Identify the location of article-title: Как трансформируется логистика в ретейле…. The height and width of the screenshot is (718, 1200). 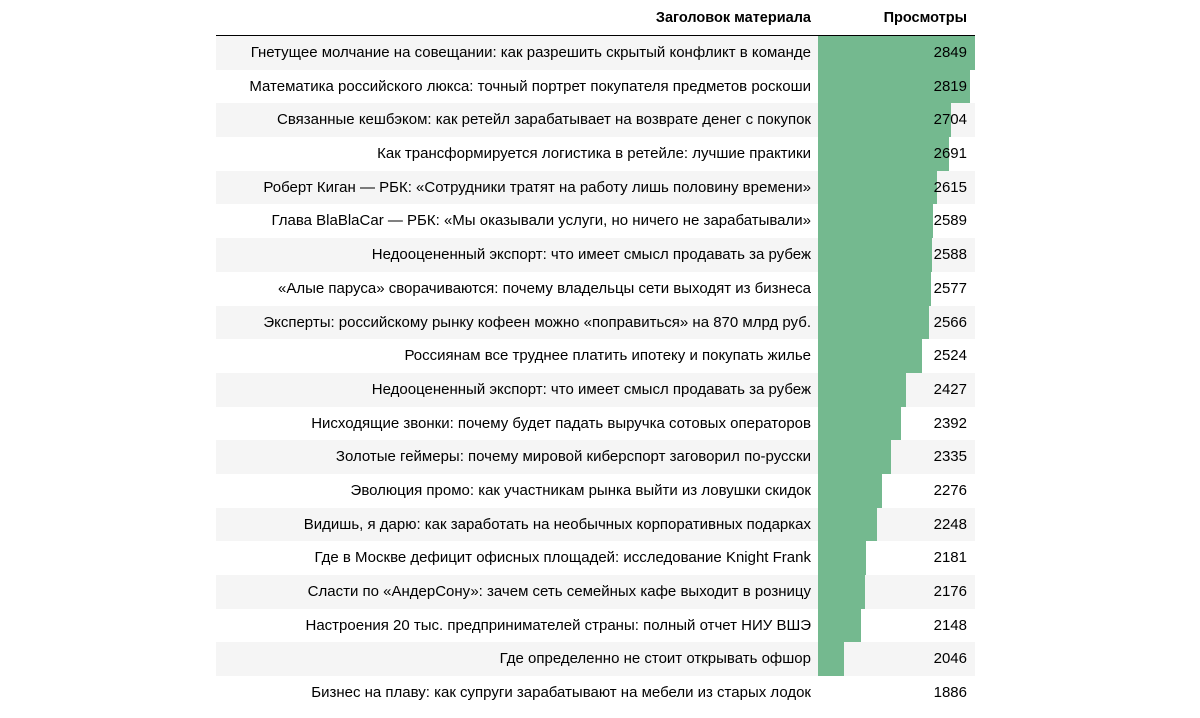
(594, 154).